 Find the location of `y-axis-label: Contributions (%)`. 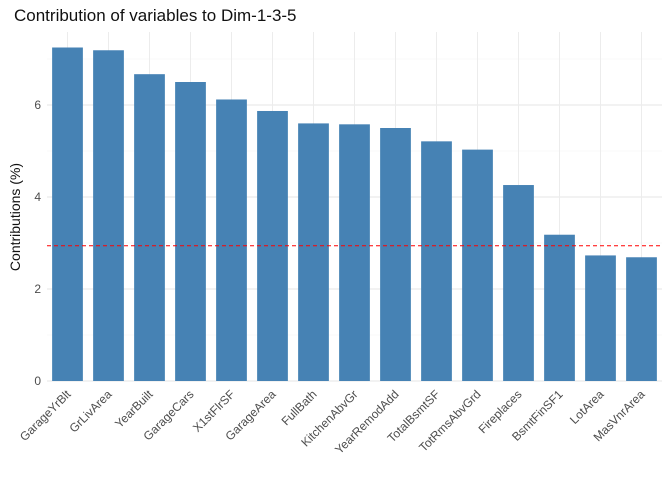

y-axis-label: Contributions (%) is located at coordinates (15, 217).